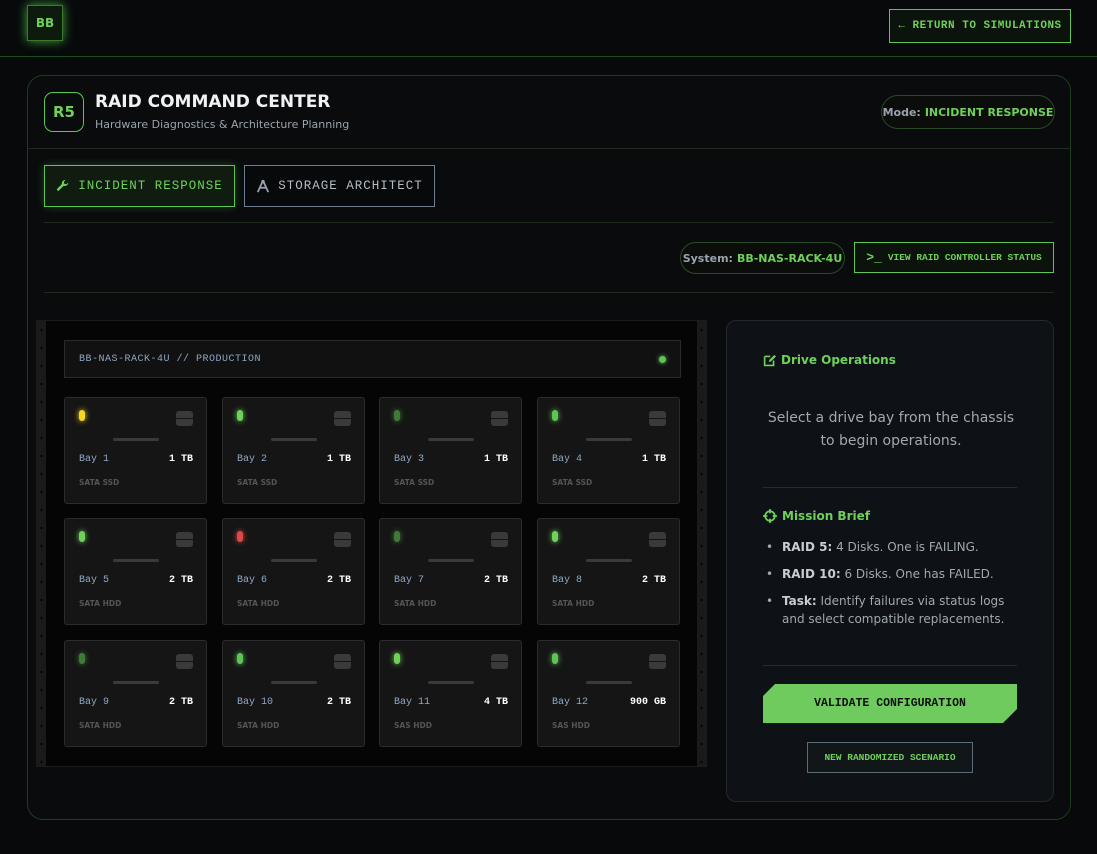  Describe the element at coordinates (450, 571) in the screenshot. I see `drive-bay-7: Bay 7 2 TB SATA HDD` at that location.